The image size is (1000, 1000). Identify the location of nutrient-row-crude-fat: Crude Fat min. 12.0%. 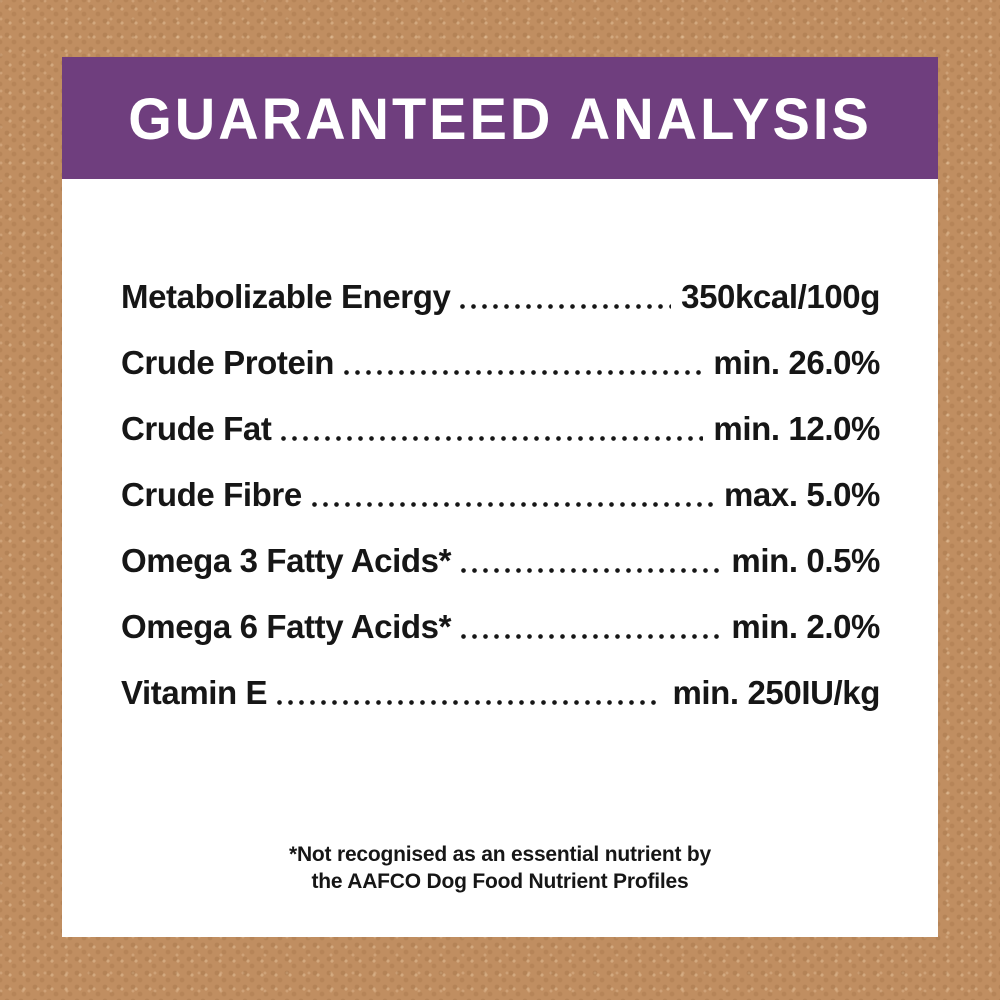
(500, 429).